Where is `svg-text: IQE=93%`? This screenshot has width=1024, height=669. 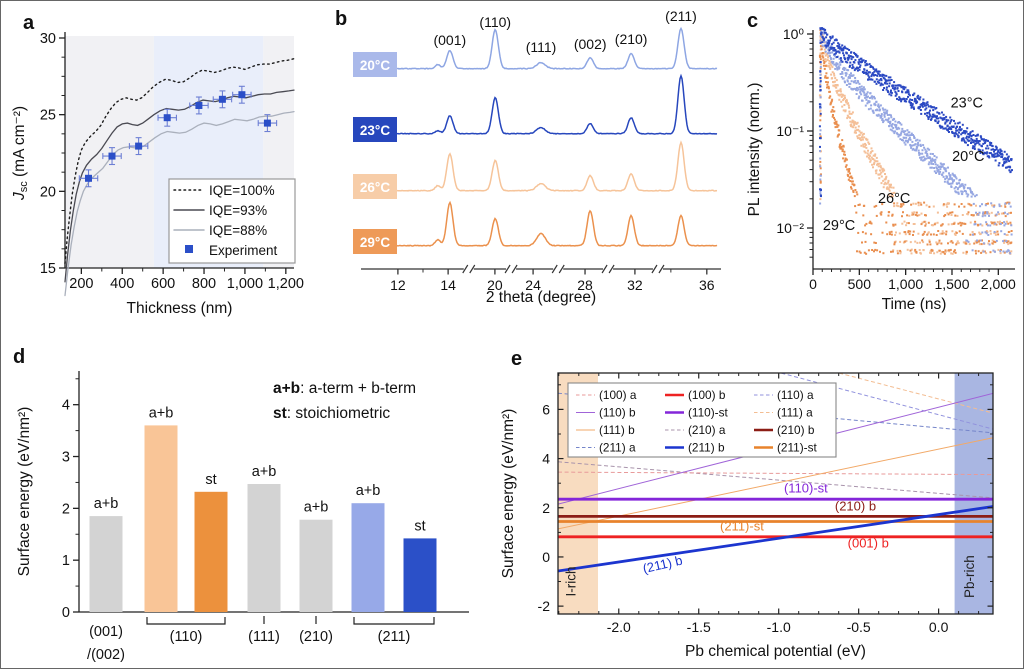
svg-text: IQE=93% is located at coordinates (238, 210).